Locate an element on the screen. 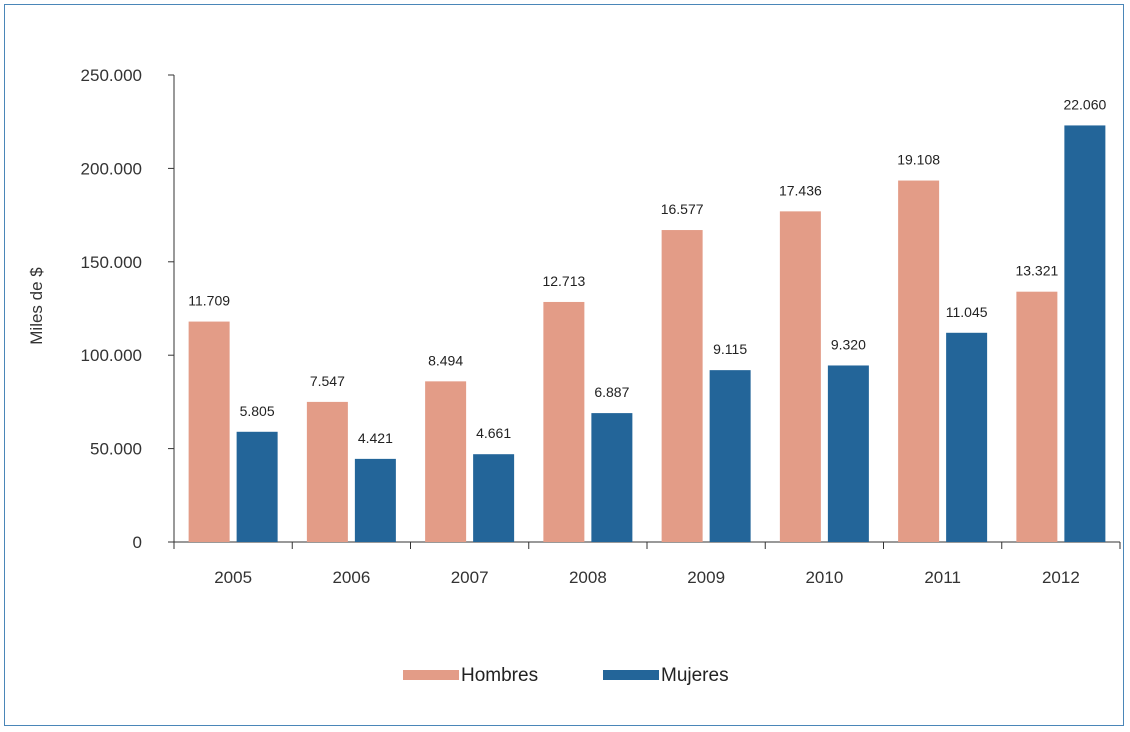 This screenshot has height=732, width=1130. data-label: 19.108 is located at coordinates (918, 160).